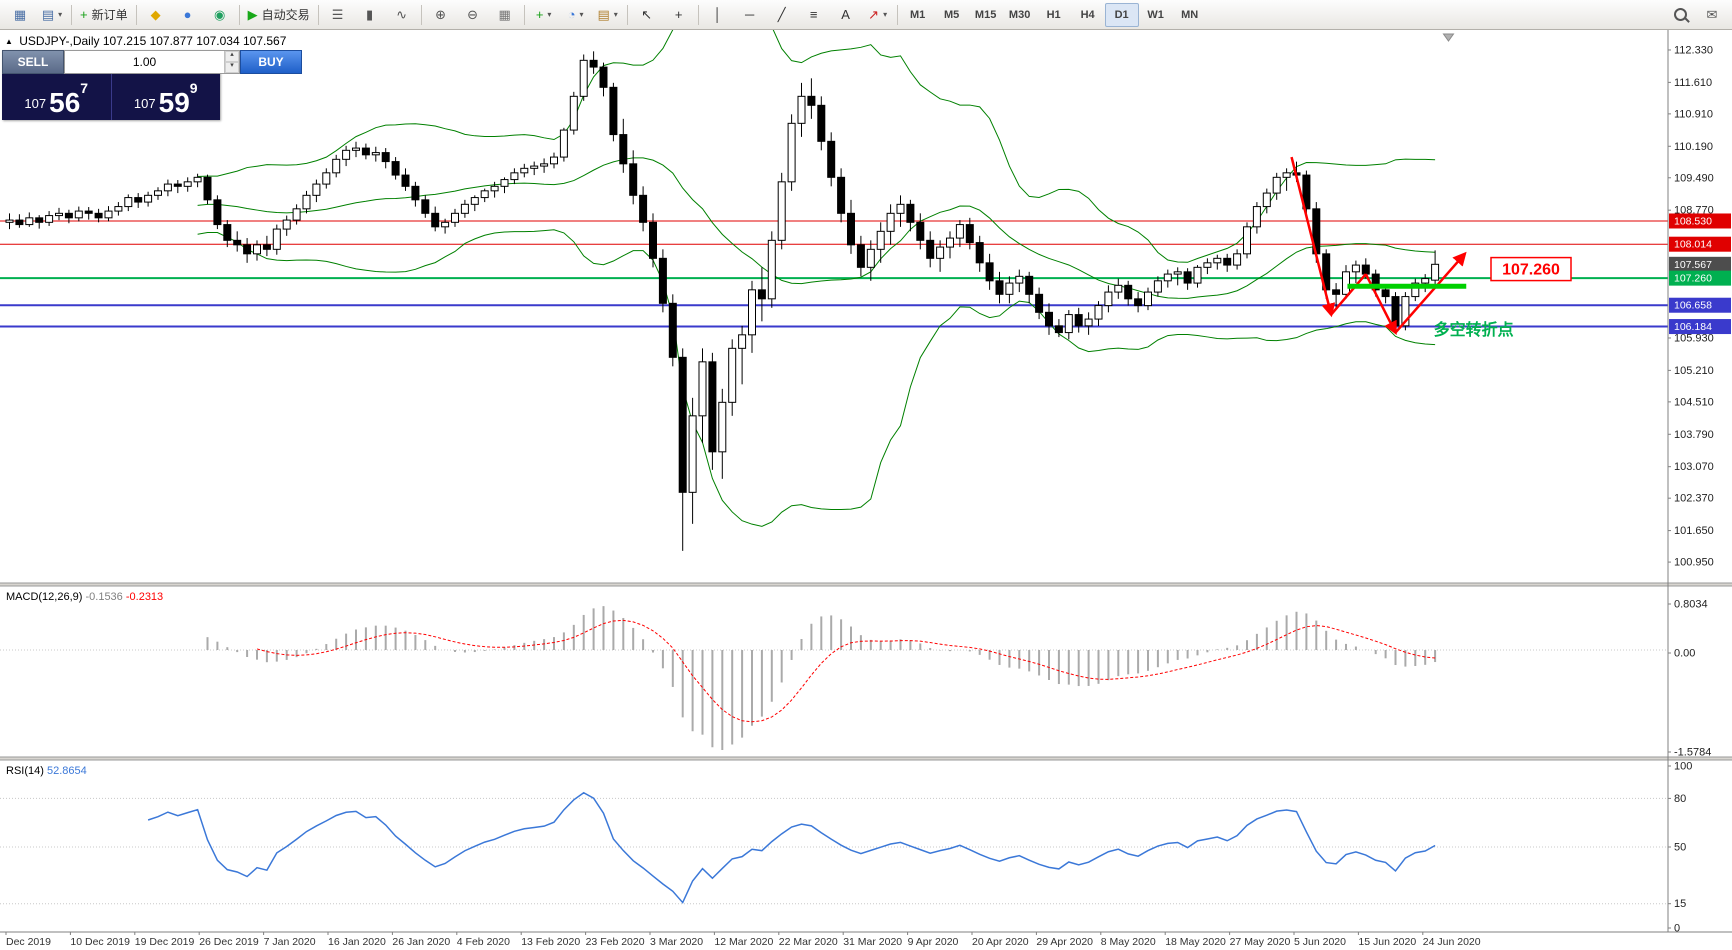  I want to click on timeframe-d1-button: D1, so click(1121, 14).